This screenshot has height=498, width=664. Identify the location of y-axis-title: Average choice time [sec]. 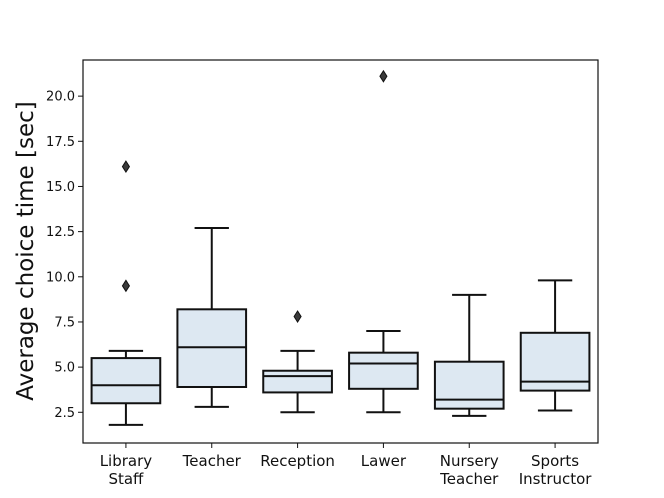
(26, 251).